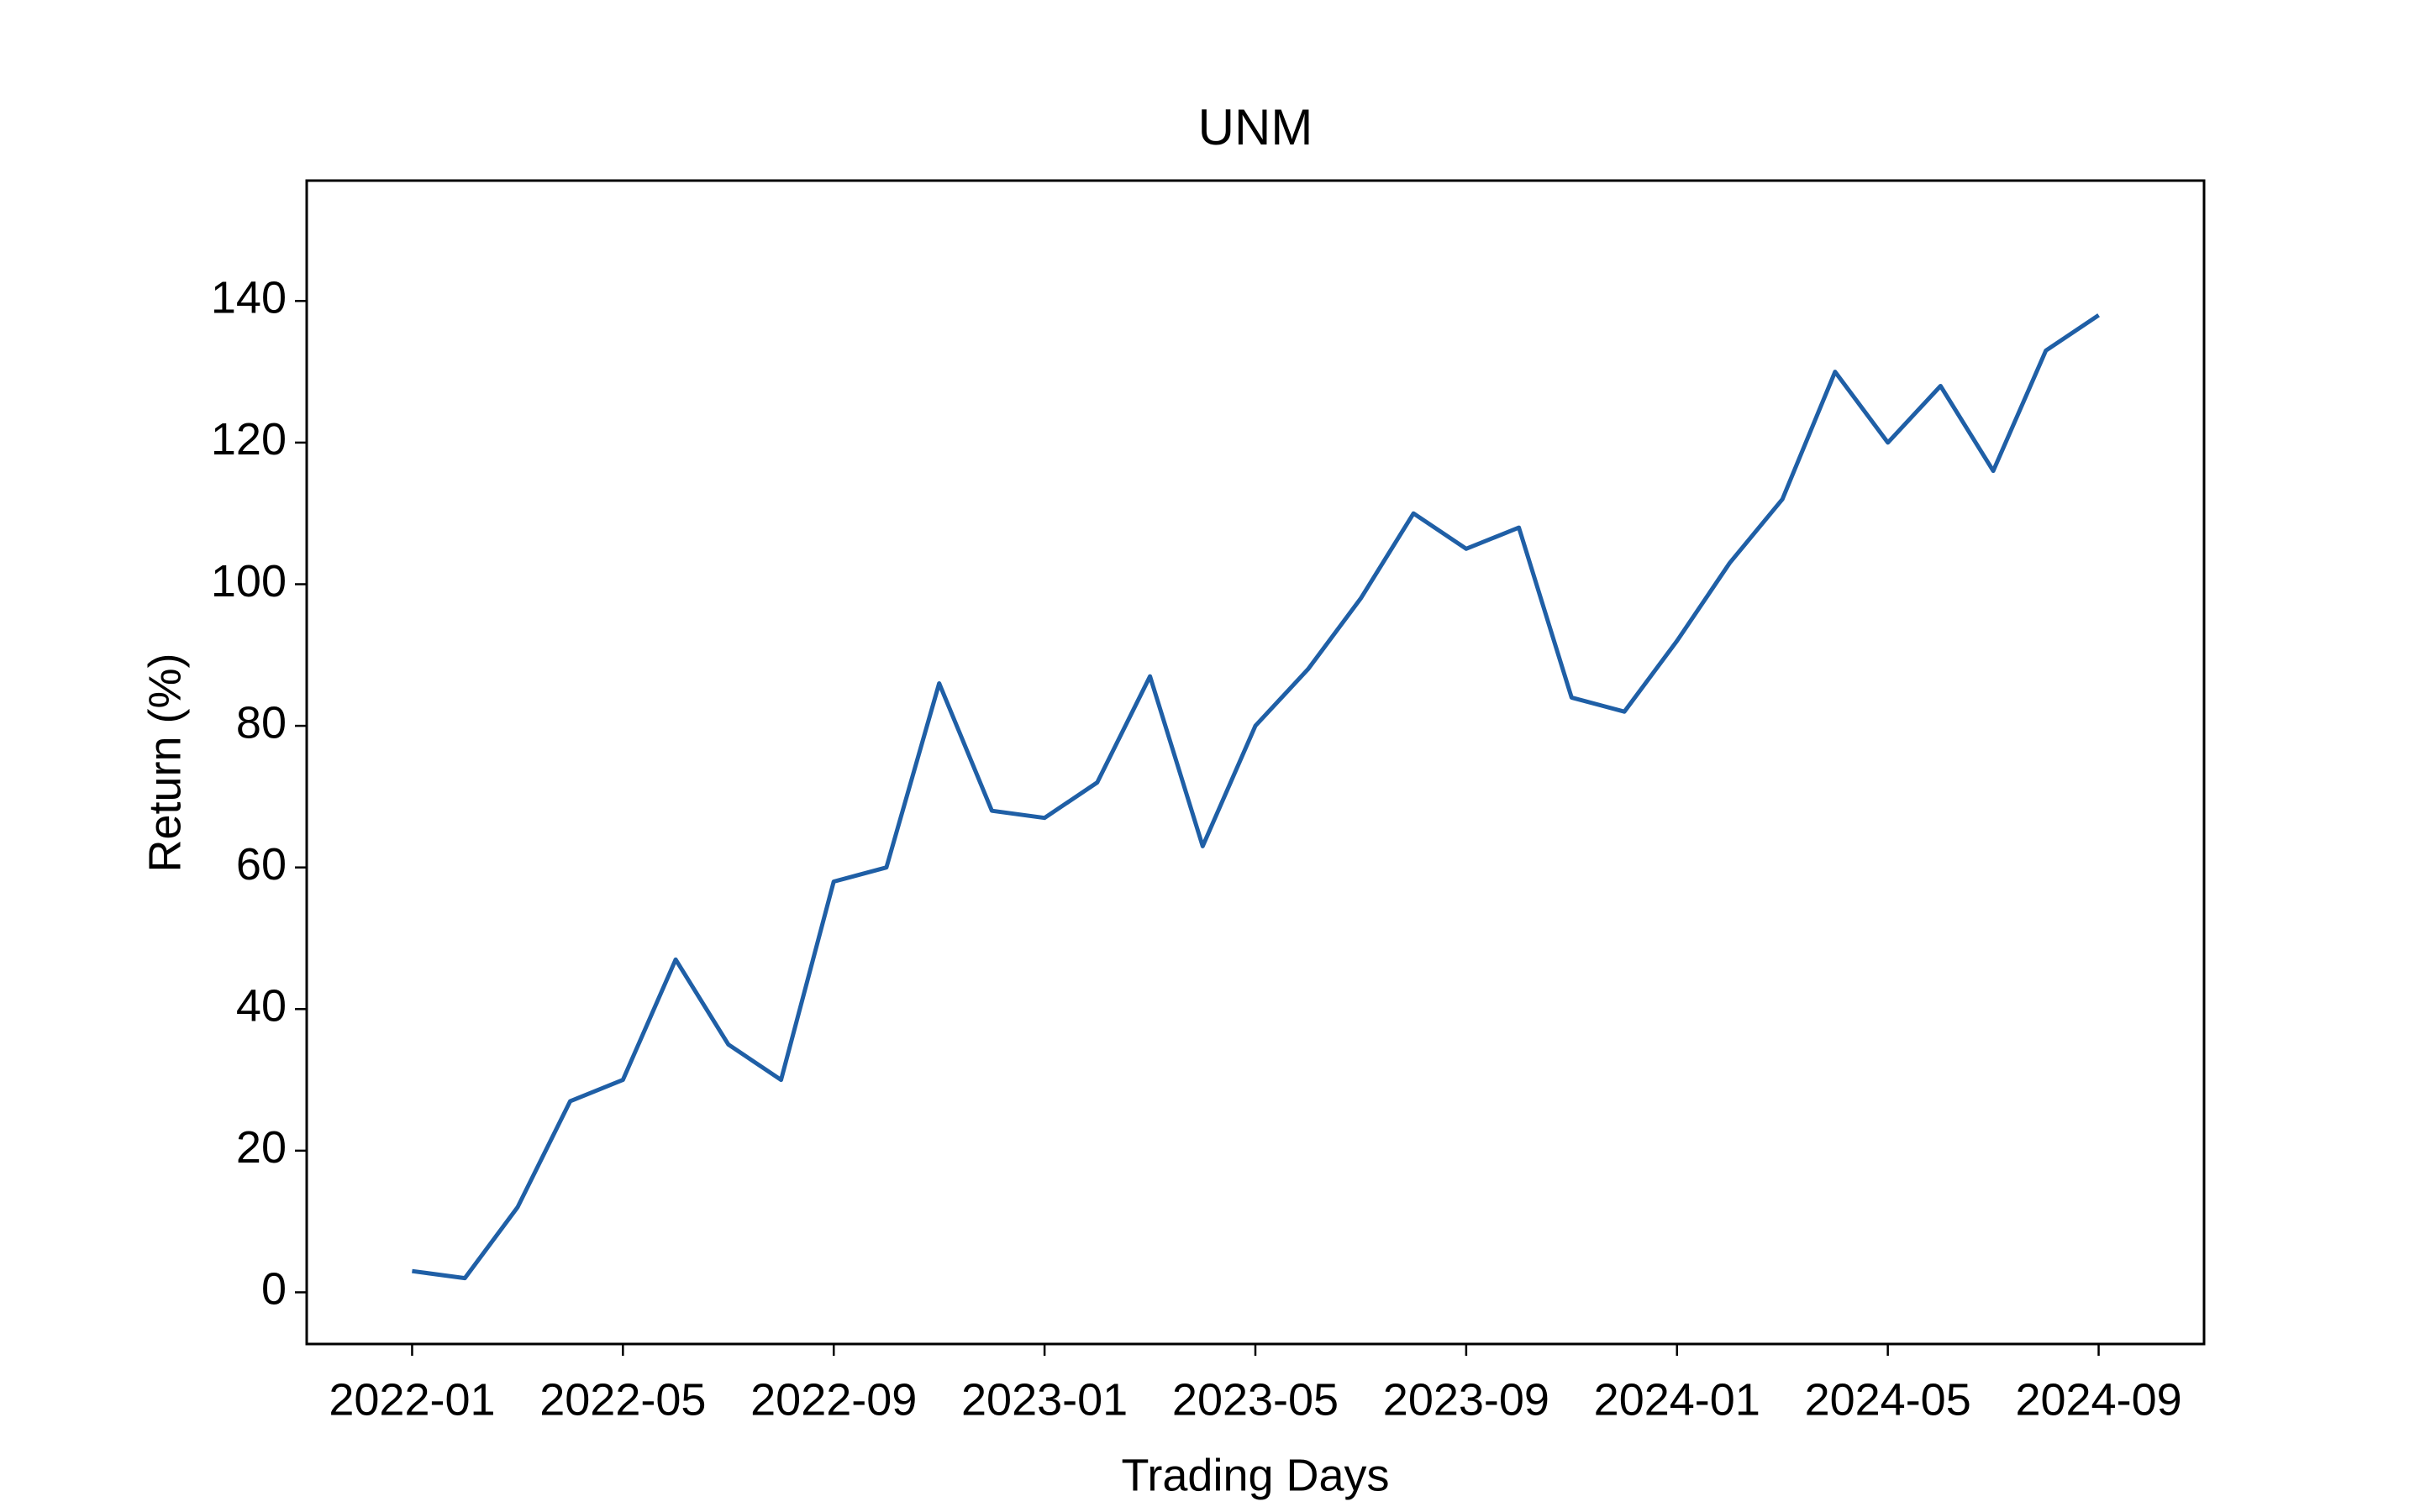  I want to click on x-tick-label: 2023-01, so click(1044, 1399).